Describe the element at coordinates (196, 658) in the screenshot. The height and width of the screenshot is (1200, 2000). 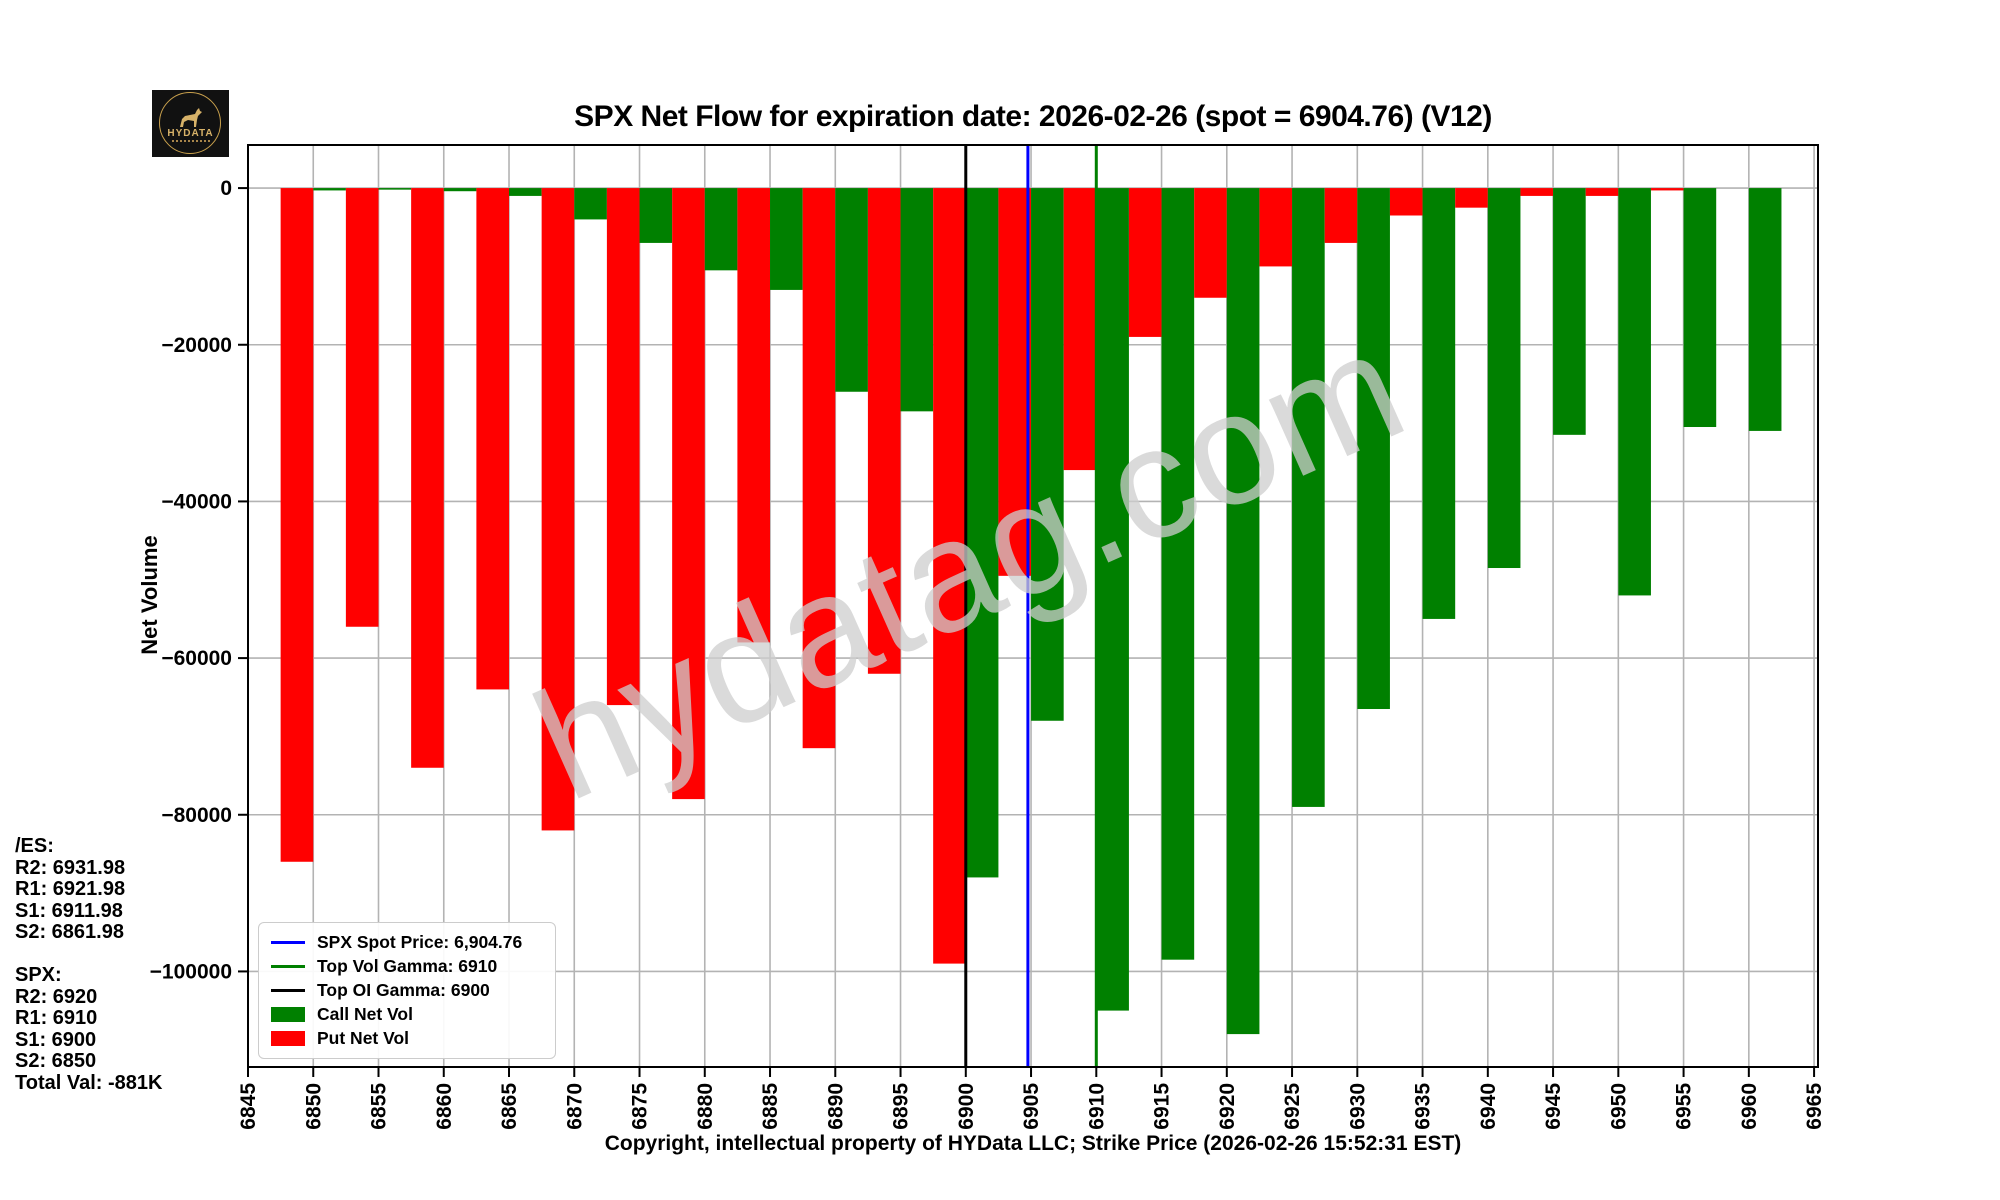
I see `y-tick-label: −60000` at that location.